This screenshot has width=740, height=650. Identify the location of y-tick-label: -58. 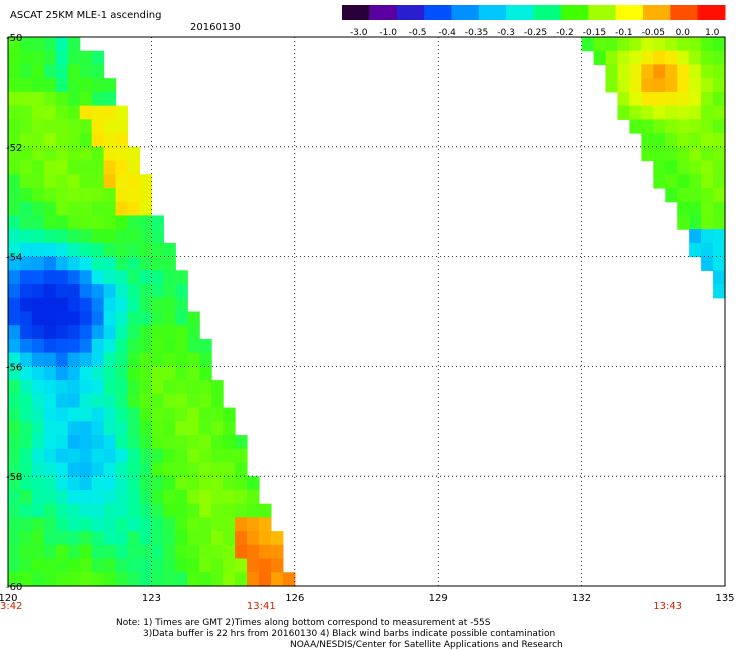
(14, 477).